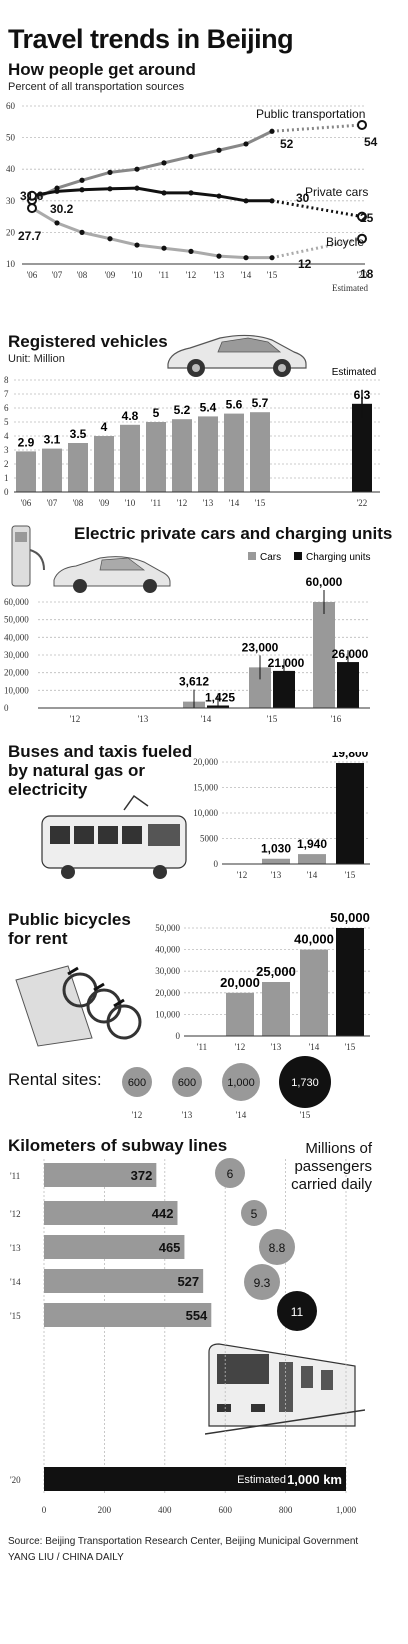 Image resolution: width=408 pixels, height=1644 pixels. Describe the element at coordinates (284, 689) in the screenshot. I see `bar-charging-units` at that location.